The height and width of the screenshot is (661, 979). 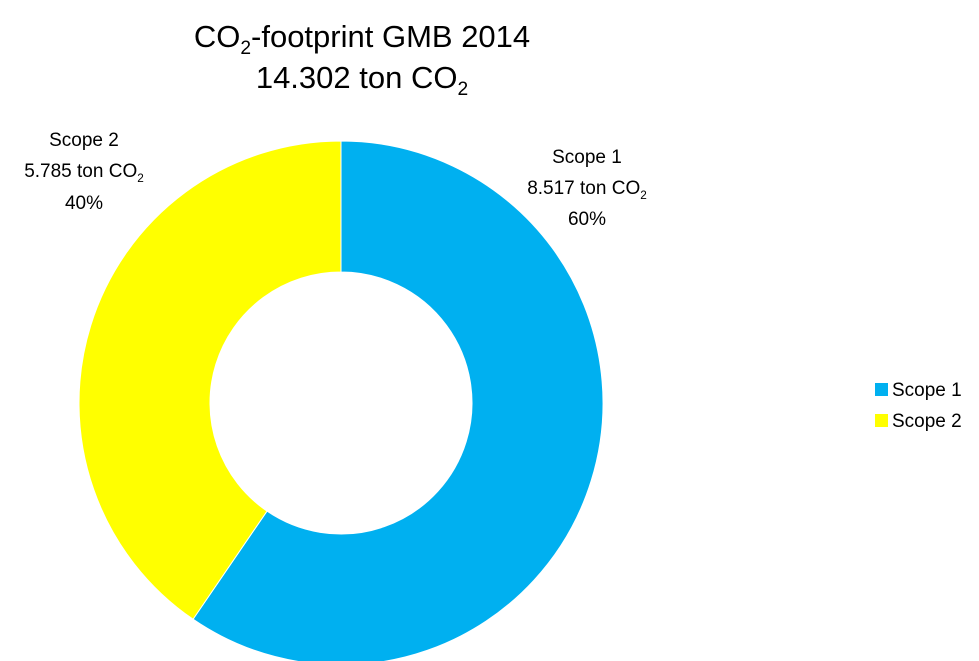 What do you see at coordinates (362, 39) in the screenshot?
I see `chart-title-line-1: CO2-footprint GMB 2014` at bounding box center [362, 39].